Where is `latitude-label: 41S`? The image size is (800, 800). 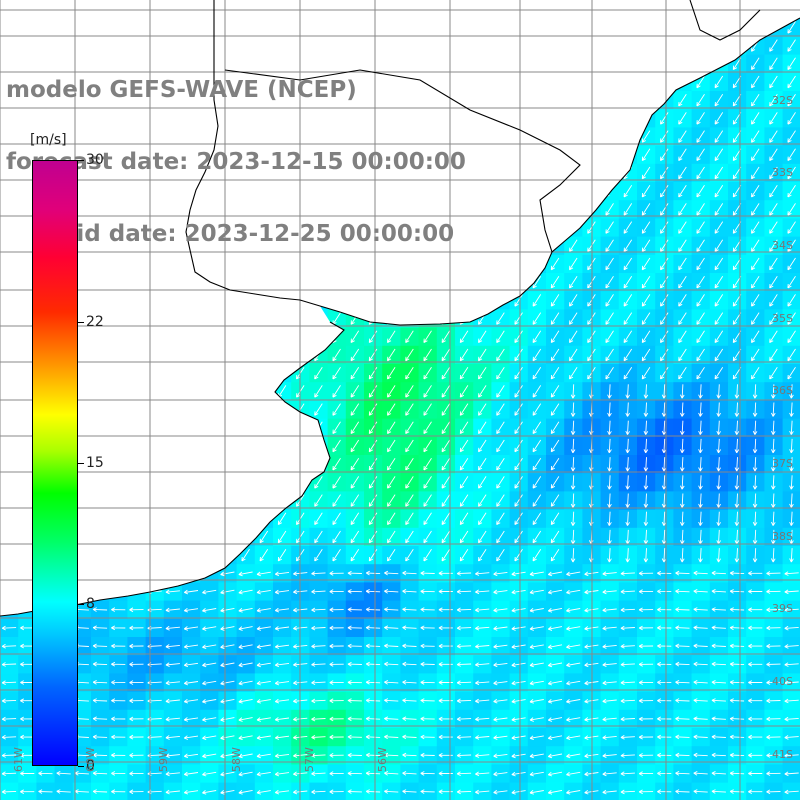
latitude-label: 41S is located at coordinates (782, 754).